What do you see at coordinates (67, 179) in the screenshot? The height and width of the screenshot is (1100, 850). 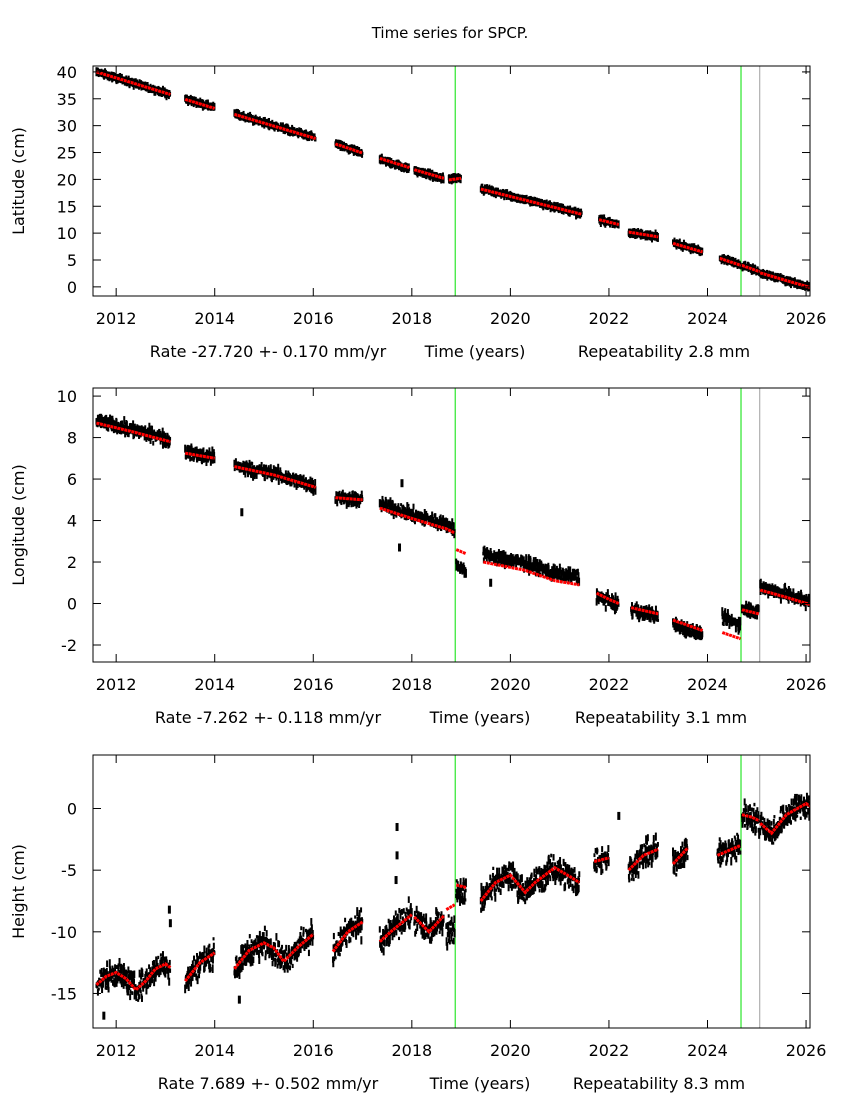 I see `y-tick-label: 20` at bounding box center [67, 179].